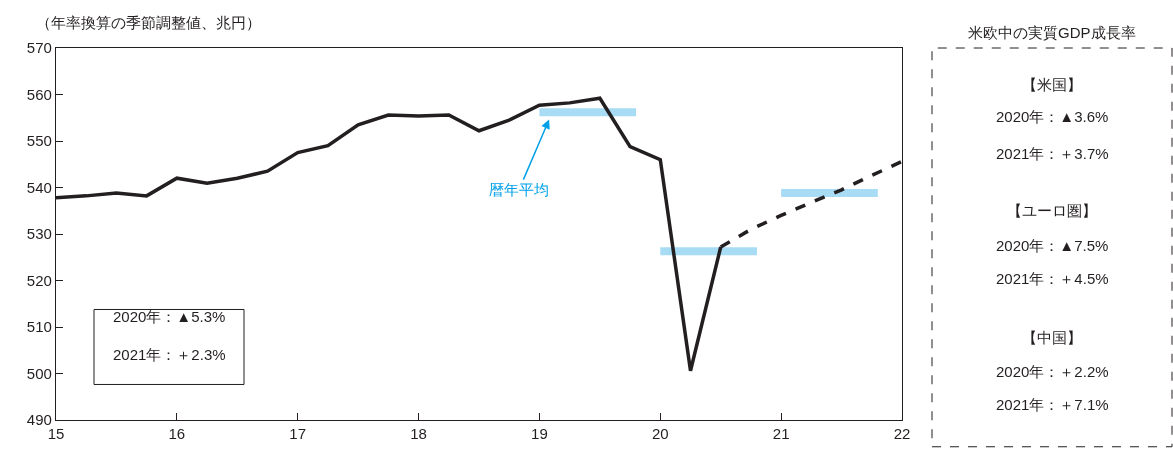  What do you see at coordinates (1052, 404) in the screenshot?
I see `text: 2021年：＋7.1%` at bounding box center [1052, 404].